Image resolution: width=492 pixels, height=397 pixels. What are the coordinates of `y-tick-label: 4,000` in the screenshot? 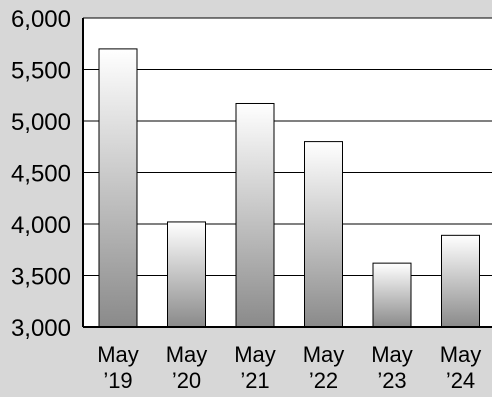 It's located at (41, 225).